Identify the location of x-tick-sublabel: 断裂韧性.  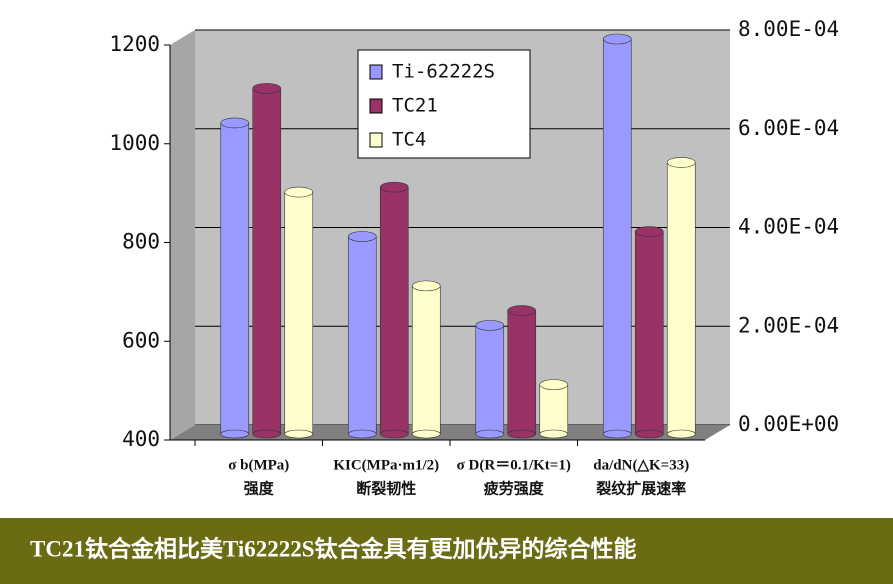
(386, 488).